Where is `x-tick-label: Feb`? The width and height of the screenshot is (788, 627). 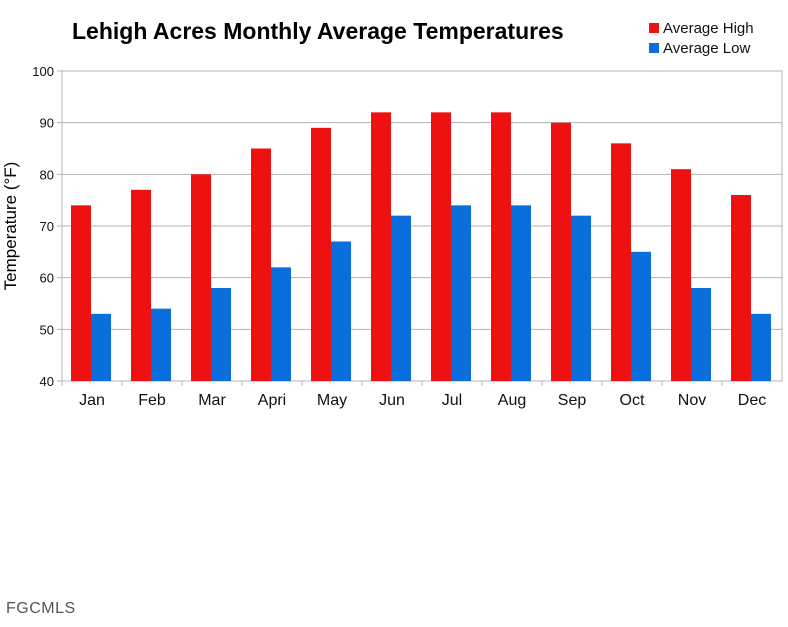 x-tick-label: Feb is located at coordinates (152, 400).